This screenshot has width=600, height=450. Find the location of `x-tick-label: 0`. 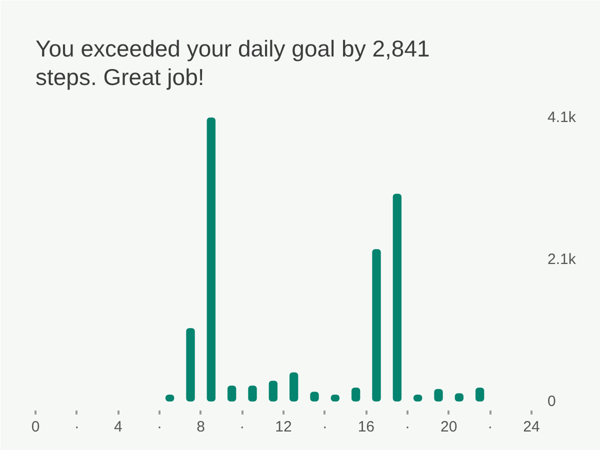

x-tick-label: 0 is located at coordinates (35, 427).